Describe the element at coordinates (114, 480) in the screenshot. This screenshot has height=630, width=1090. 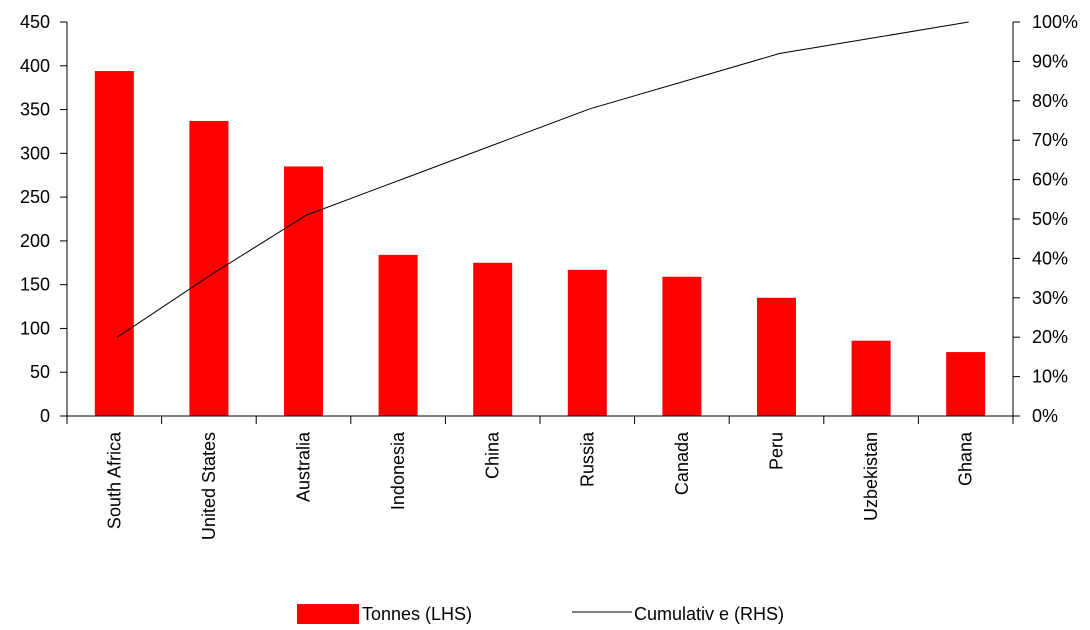
I see `x-tick-label: South Africa` at that location.